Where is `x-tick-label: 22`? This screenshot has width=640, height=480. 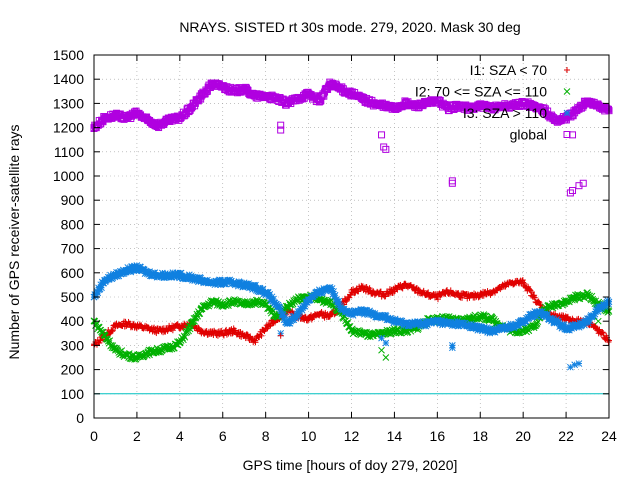
x-tick-label: 22 is located at coordinates (566, 436).